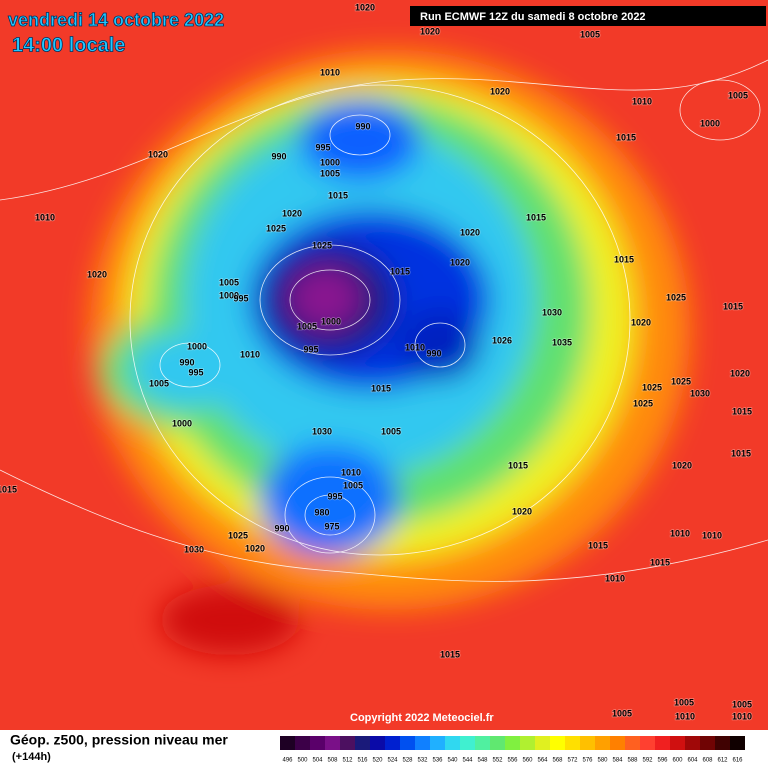  What do you see at coordinates (707, 761) in the screenshot?
I see `legend-label: 608` at bounding box center [707, 761].